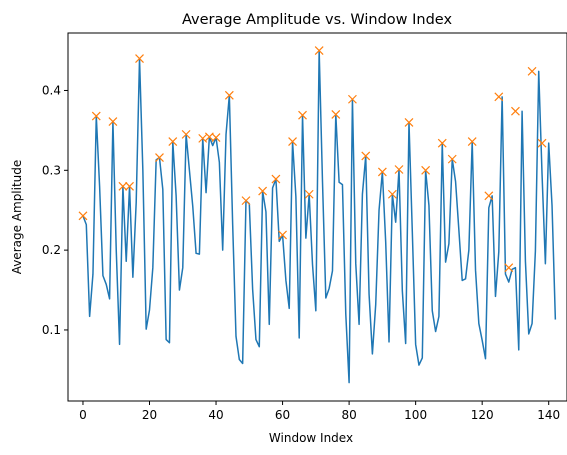 The image size is (567, 455). Describe the element at coordinates (215, 415) in the screenshot. I see `x-tick-label: 40` at that location.